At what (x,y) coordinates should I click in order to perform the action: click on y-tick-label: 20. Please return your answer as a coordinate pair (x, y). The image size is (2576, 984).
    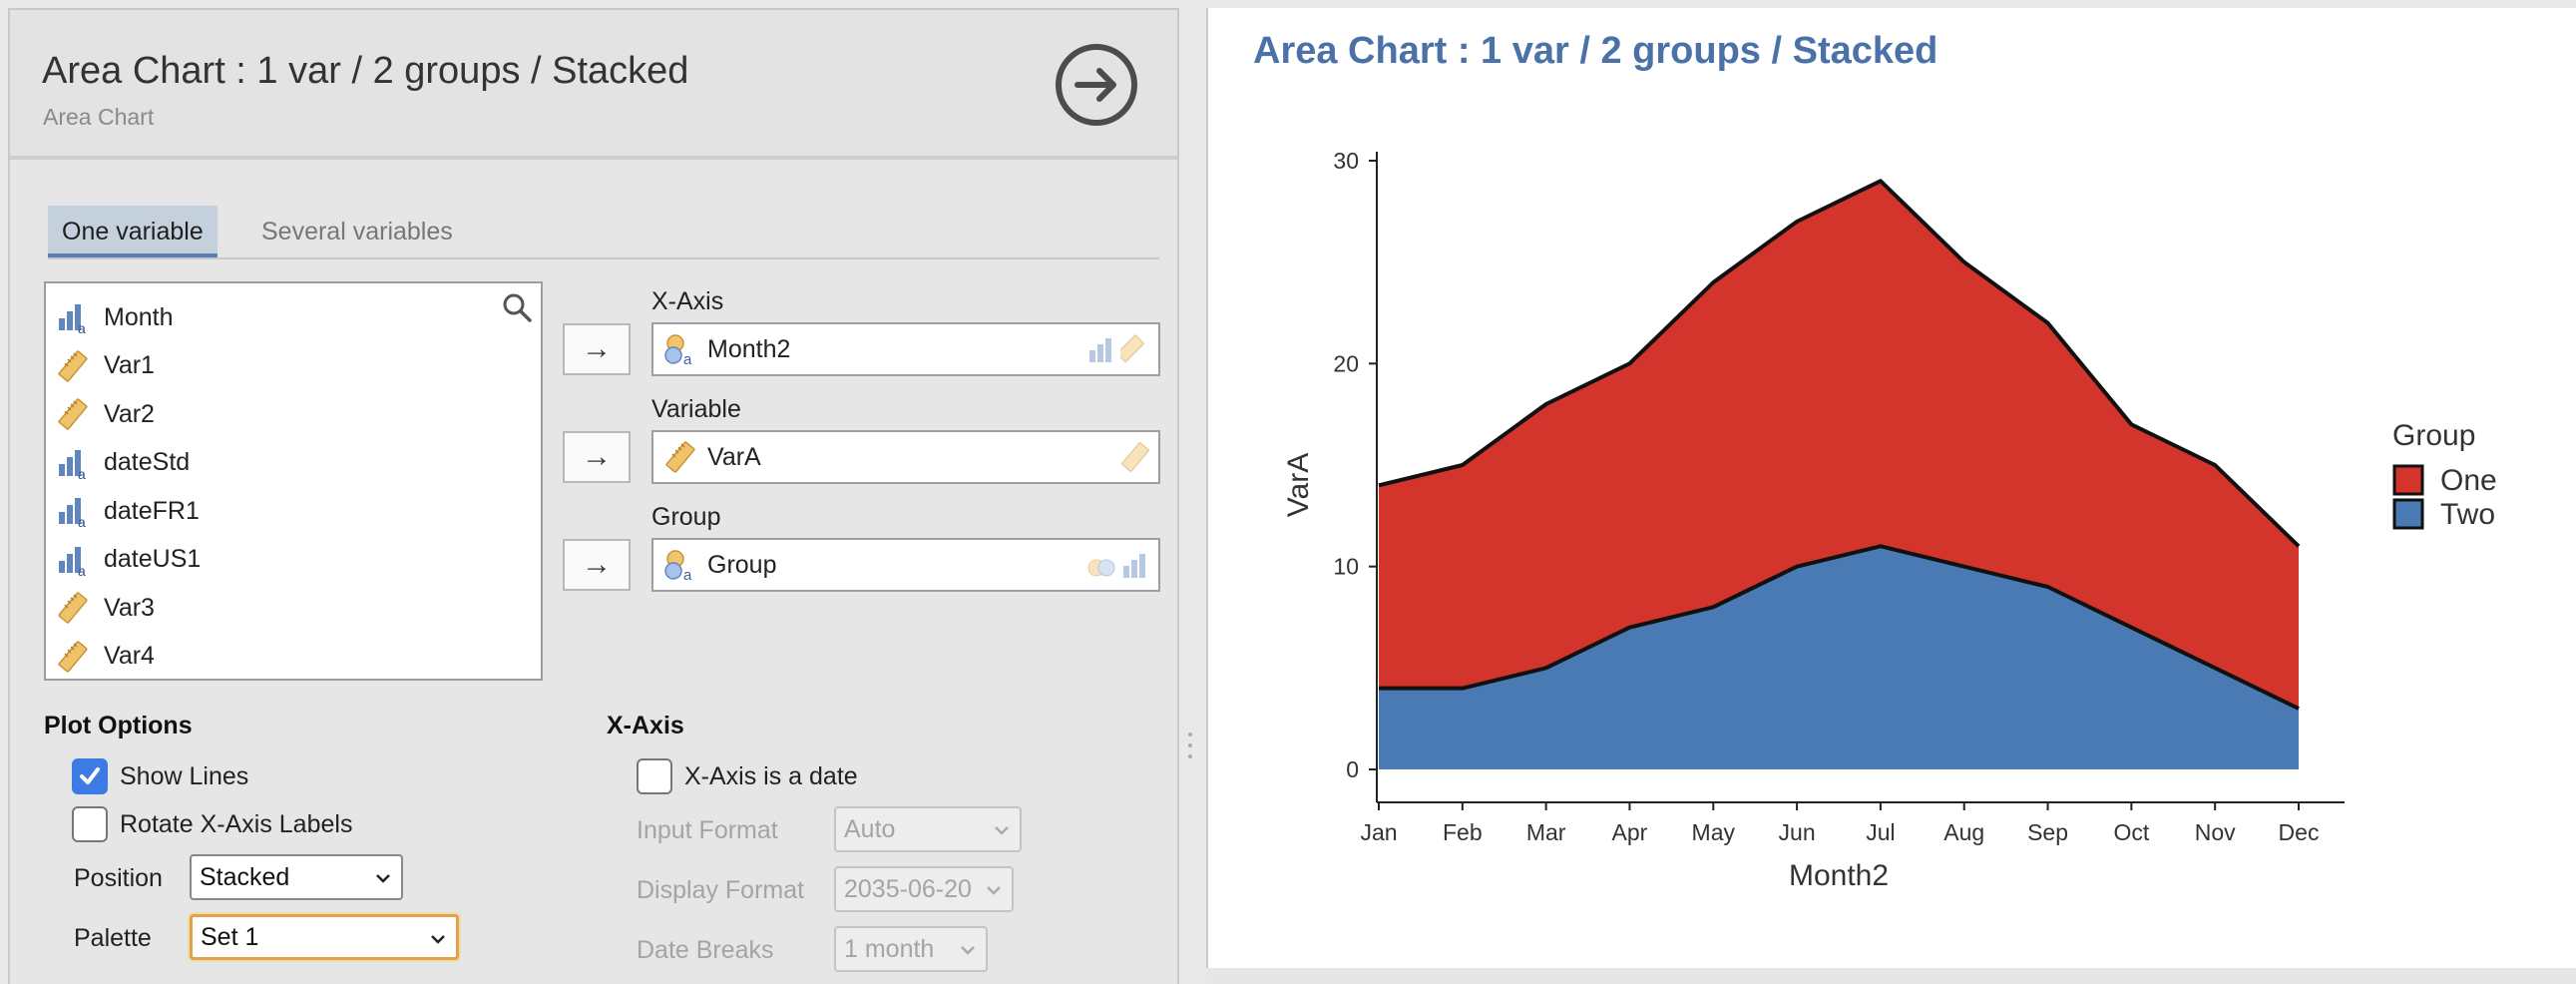
    Looking at the image, I should click on (1346, 363).